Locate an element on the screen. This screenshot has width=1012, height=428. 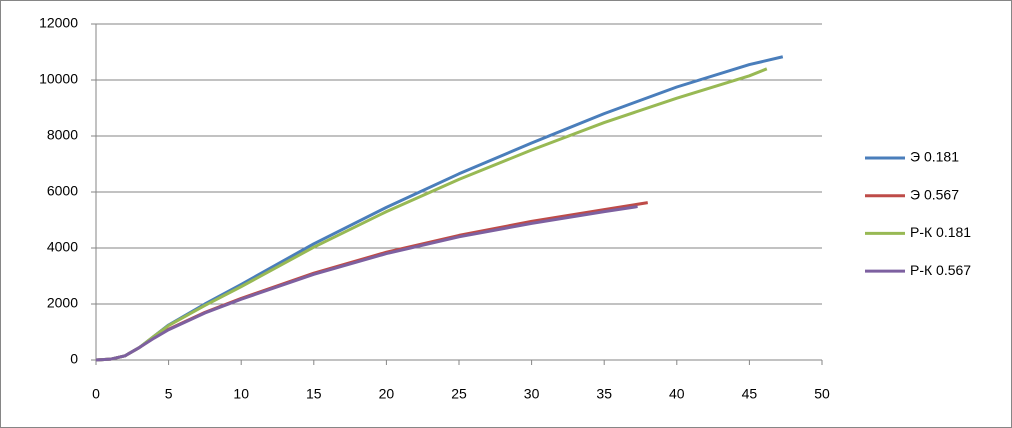
x-tick-label: 0 is located at coordinates (96, 394).